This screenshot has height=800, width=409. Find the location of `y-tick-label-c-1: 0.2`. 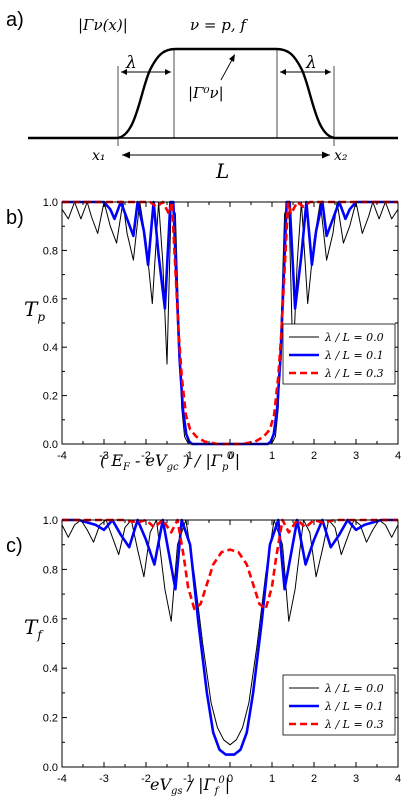

y-tick-label-c-1: 0.2 is located at coordinates (50, 719).